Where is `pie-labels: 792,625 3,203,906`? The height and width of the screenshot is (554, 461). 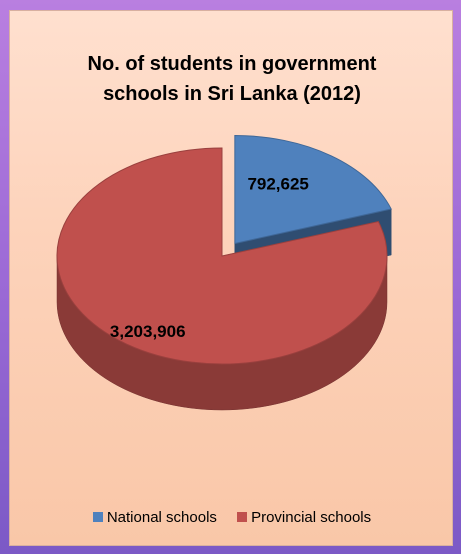
pie-labels: 792,625 3,203,906 is located at coordinates (209, 257).